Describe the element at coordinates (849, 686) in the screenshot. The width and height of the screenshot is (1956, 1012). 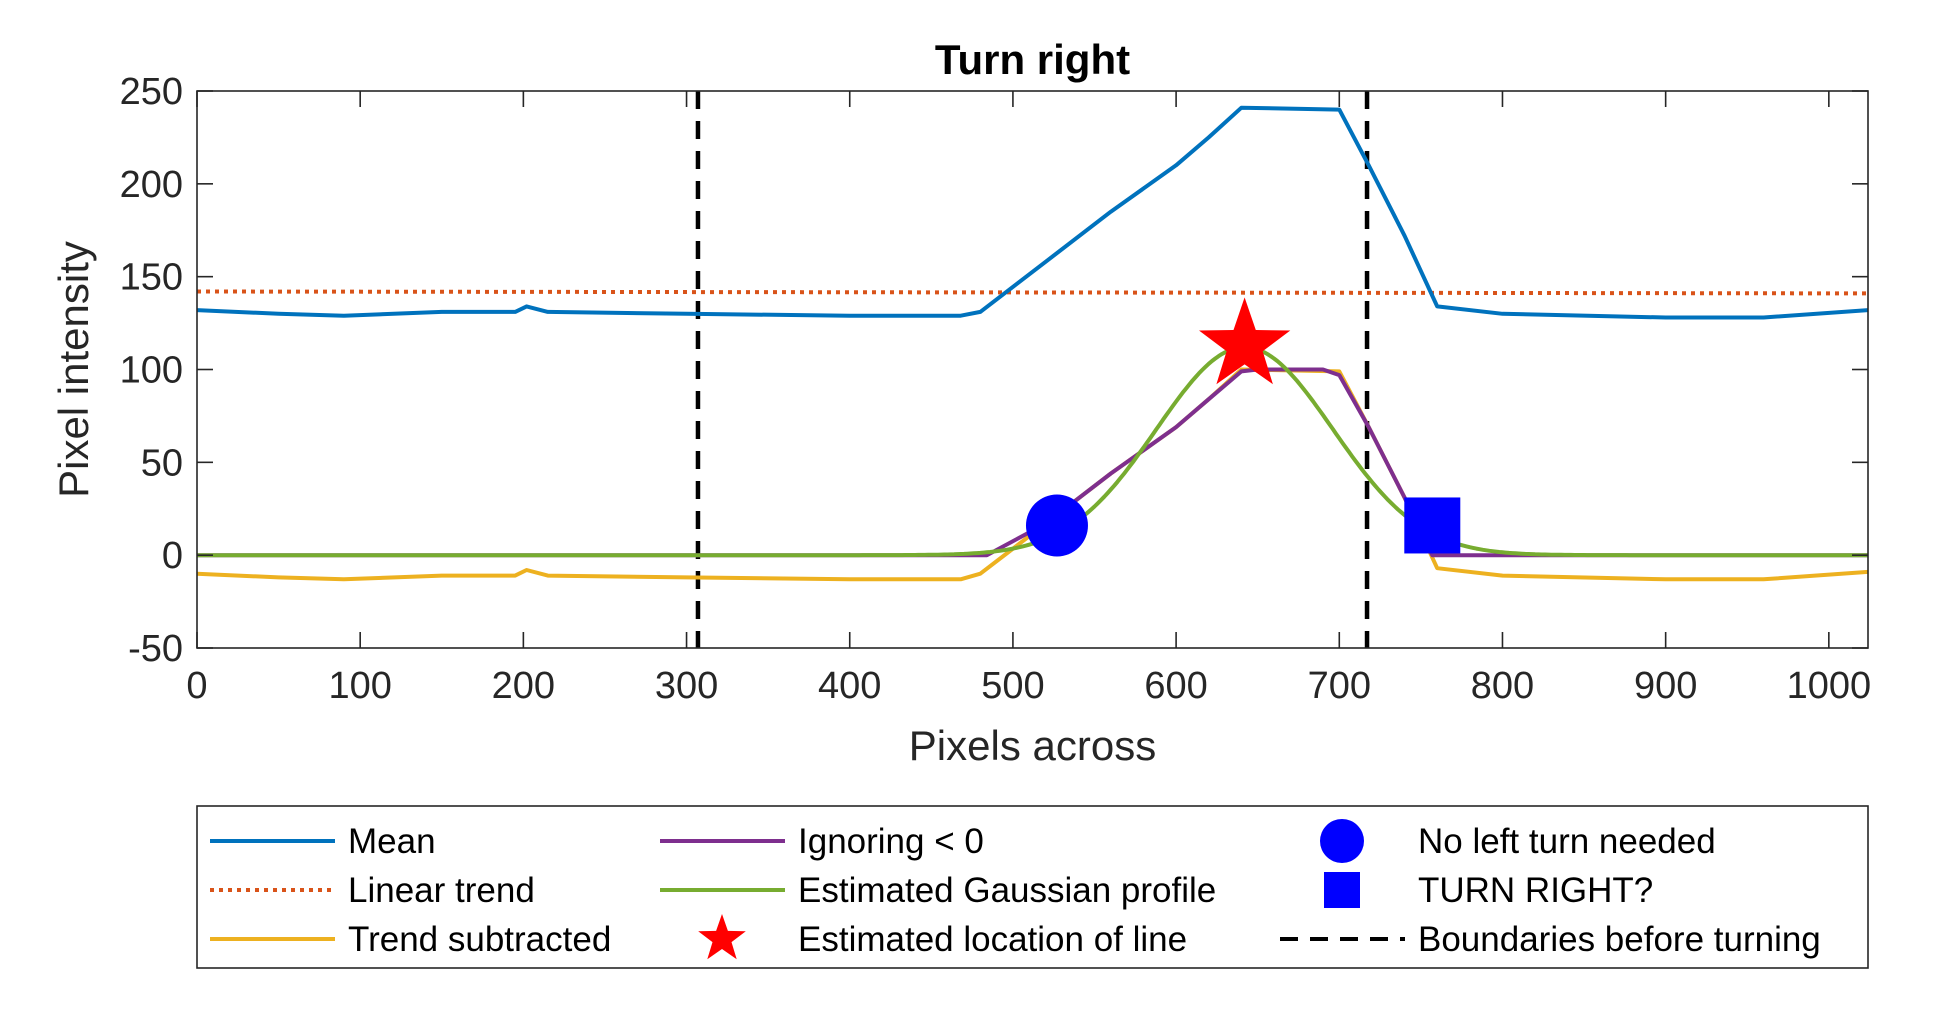
I see `x-tick-label: 400` at that location.